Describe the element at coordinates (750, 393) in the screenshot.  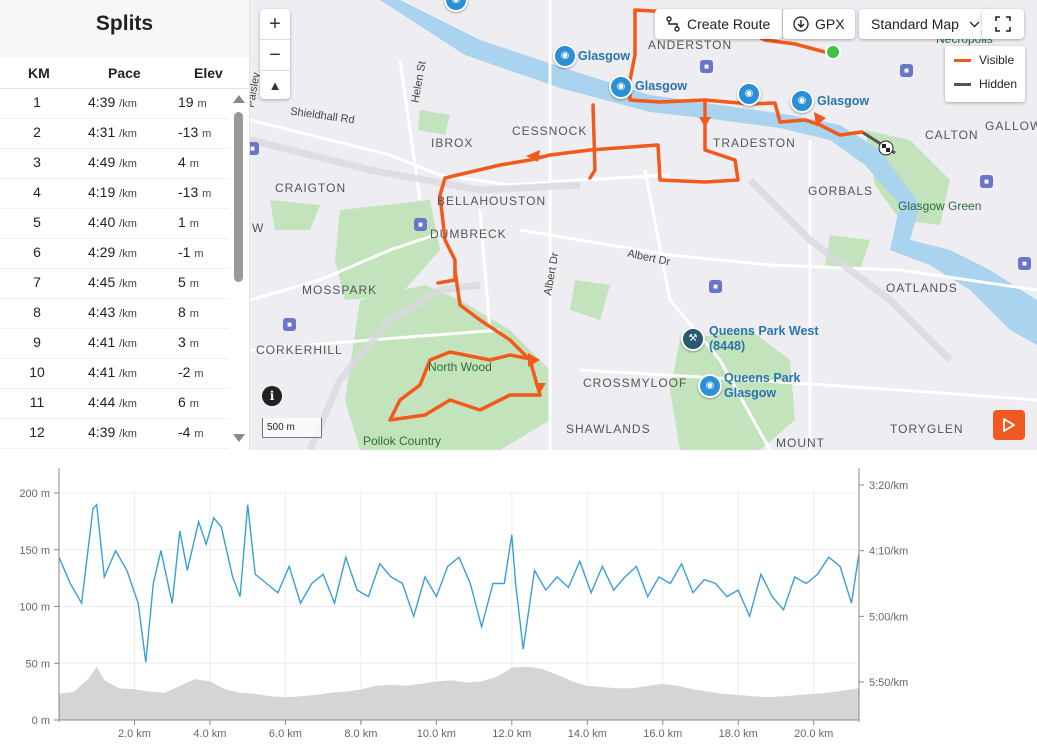
I see `poi-queens-park-glasgow-2: Glasgow` at that location.